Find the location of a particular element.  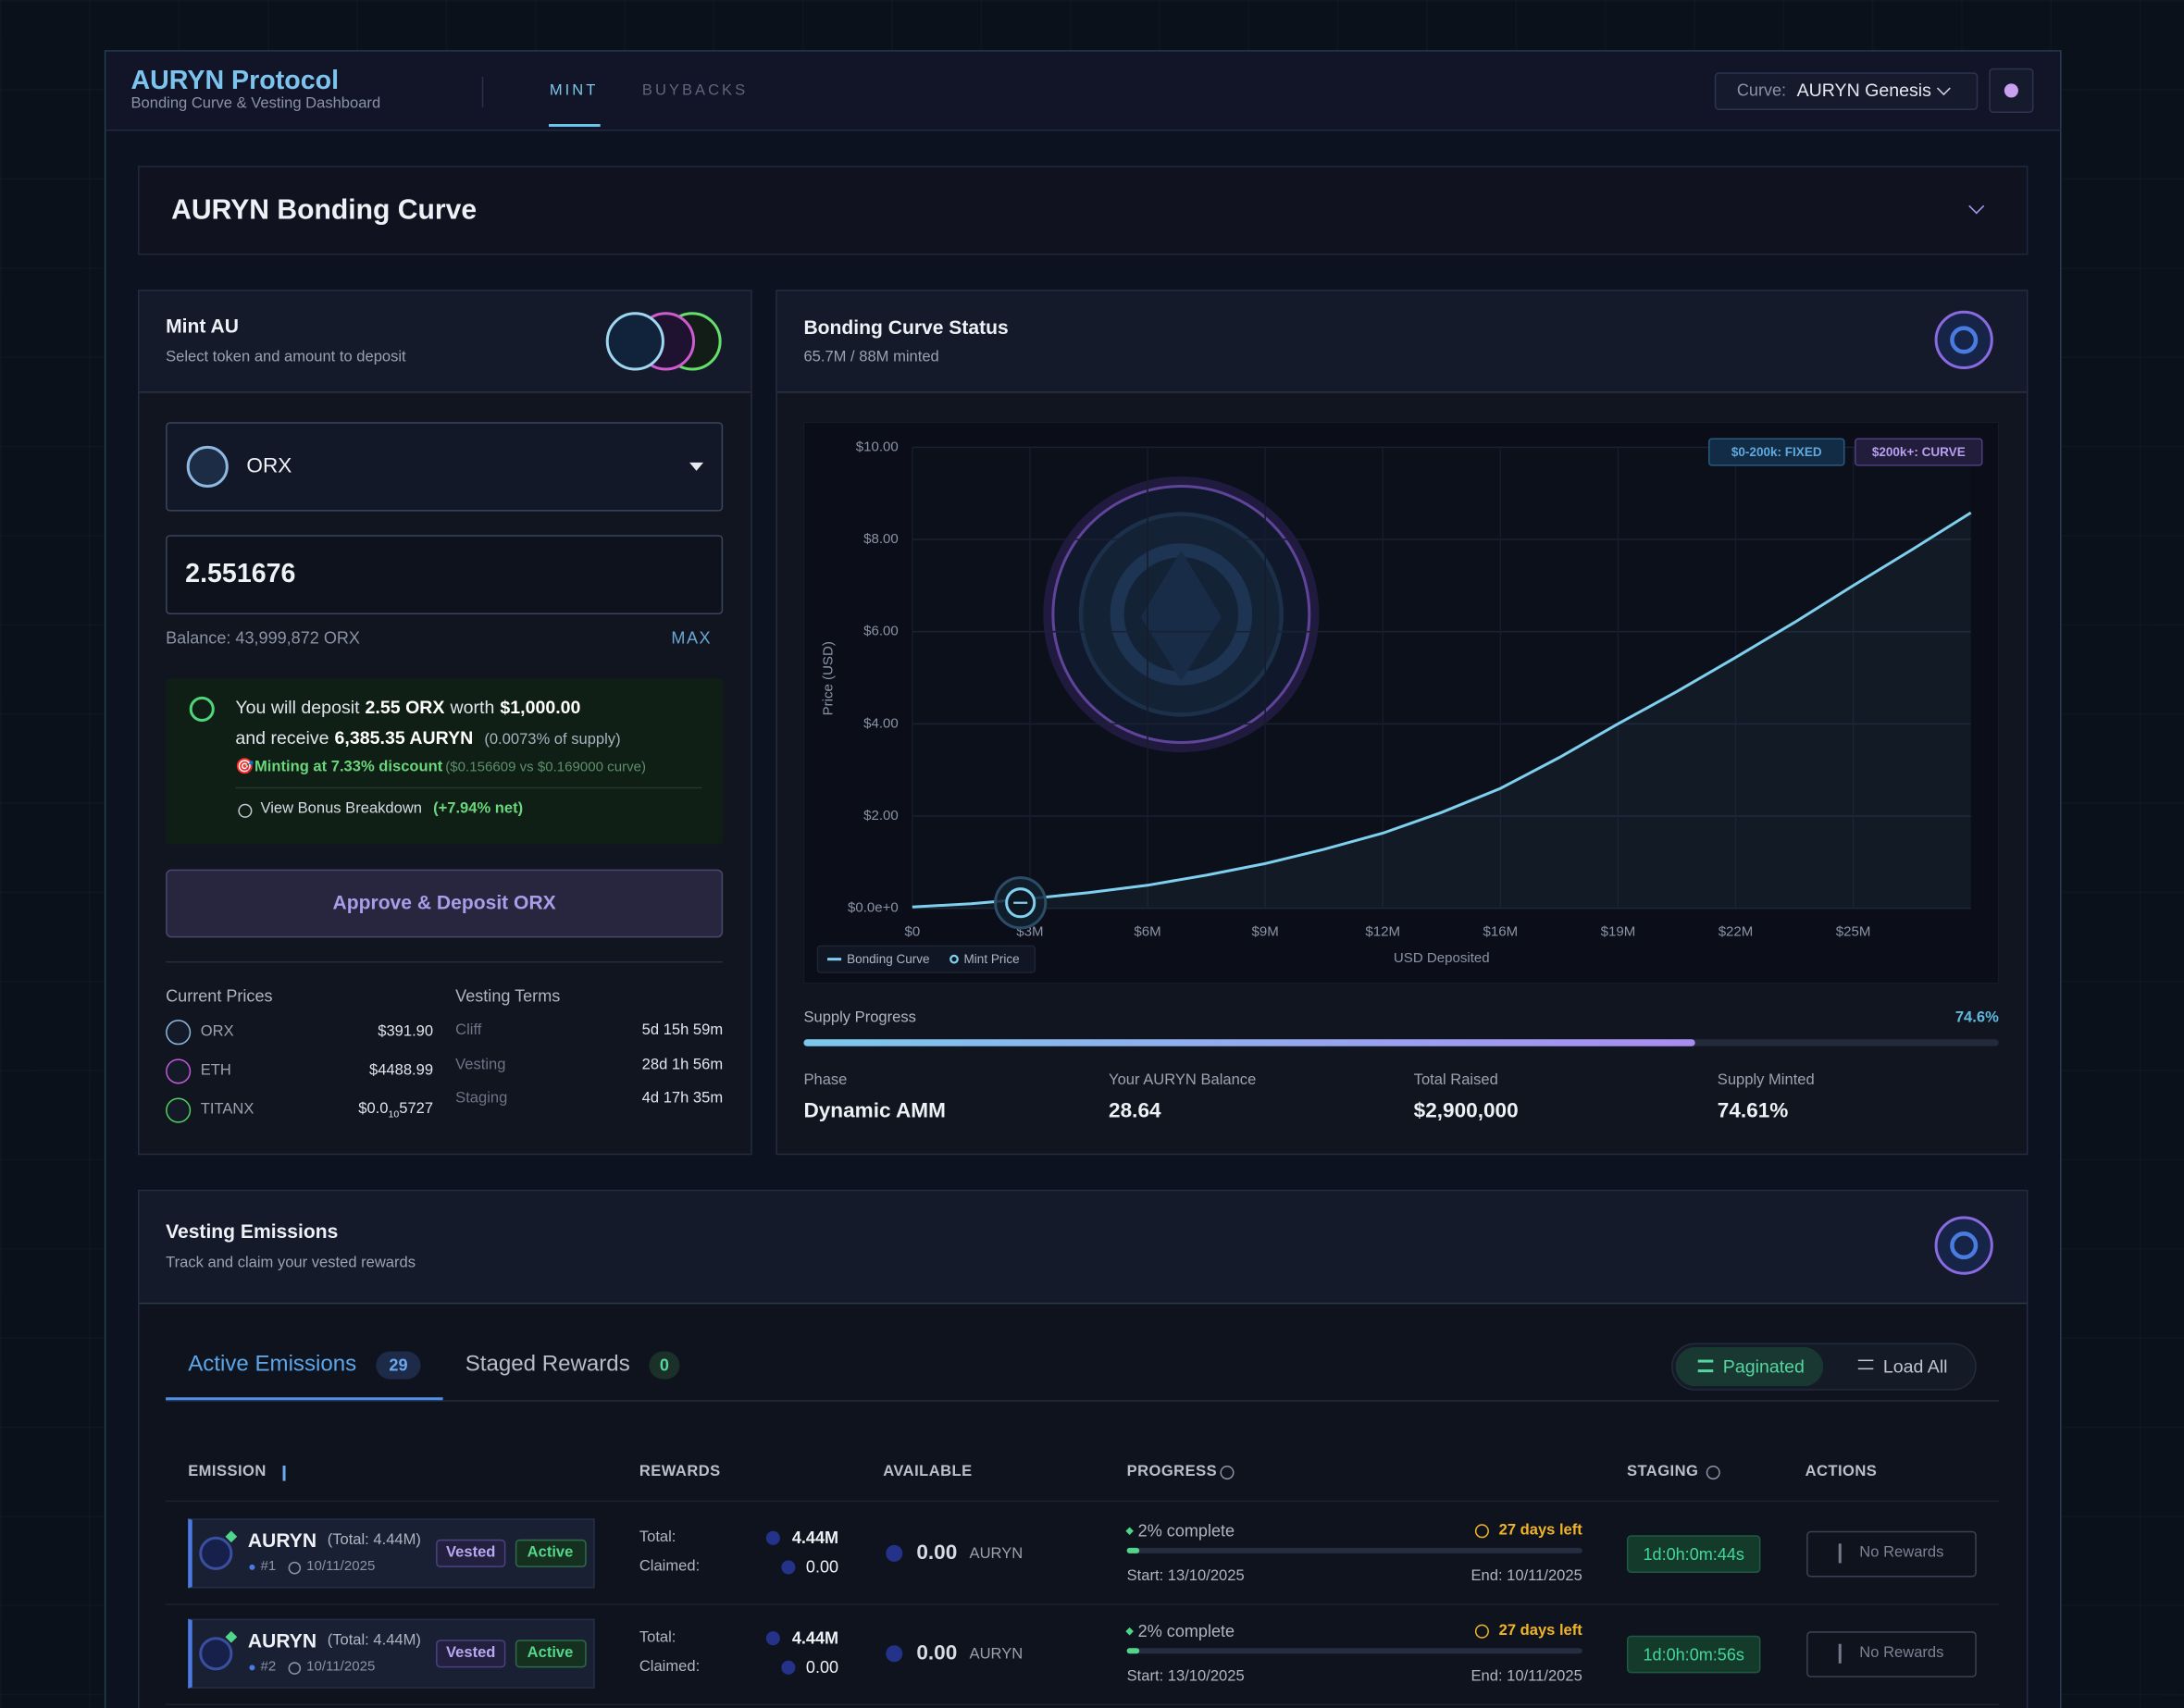

header-divider is located at coordinates (482, 91).